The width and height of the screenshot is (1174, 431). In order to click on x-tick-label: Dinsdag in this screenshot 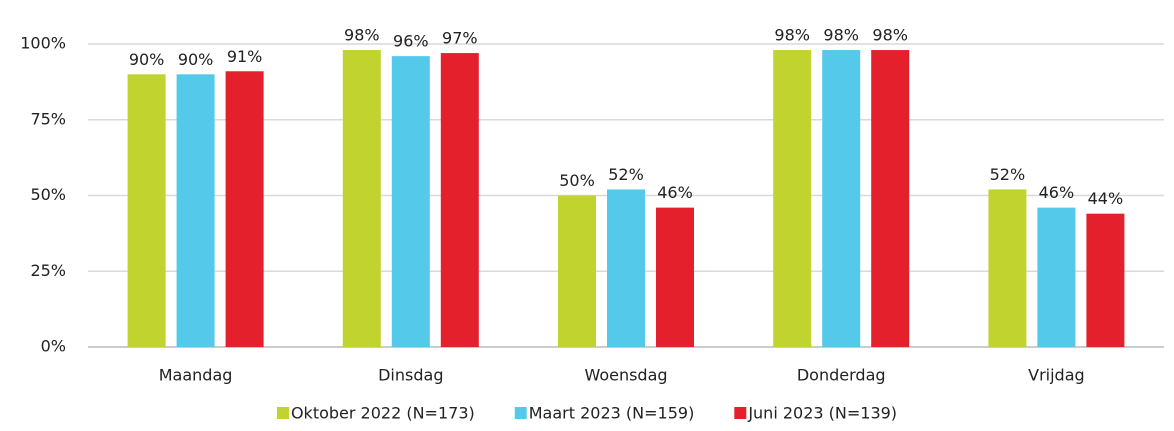, I will do `click(410, 375)`.